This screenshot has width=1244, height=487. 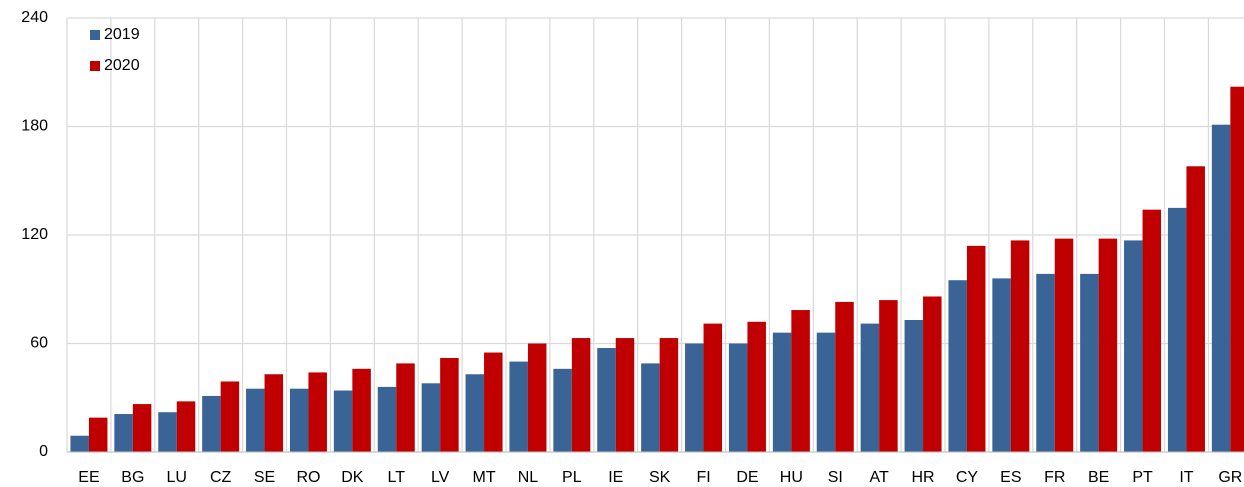 What do you see at coordinates (660, 477) in the screenshot?
I see `x-tick-label: SK` at bounding box center [660, 477].